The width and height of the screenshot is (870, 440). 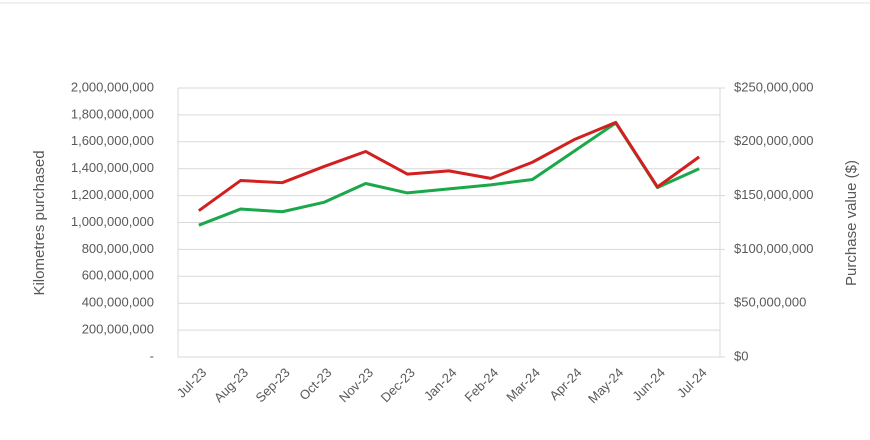 What do you see at coordinates (112, 113) in the screenshot?
I see `y-tick-label: 1,800,000,000` at bounding box center [112, 113].